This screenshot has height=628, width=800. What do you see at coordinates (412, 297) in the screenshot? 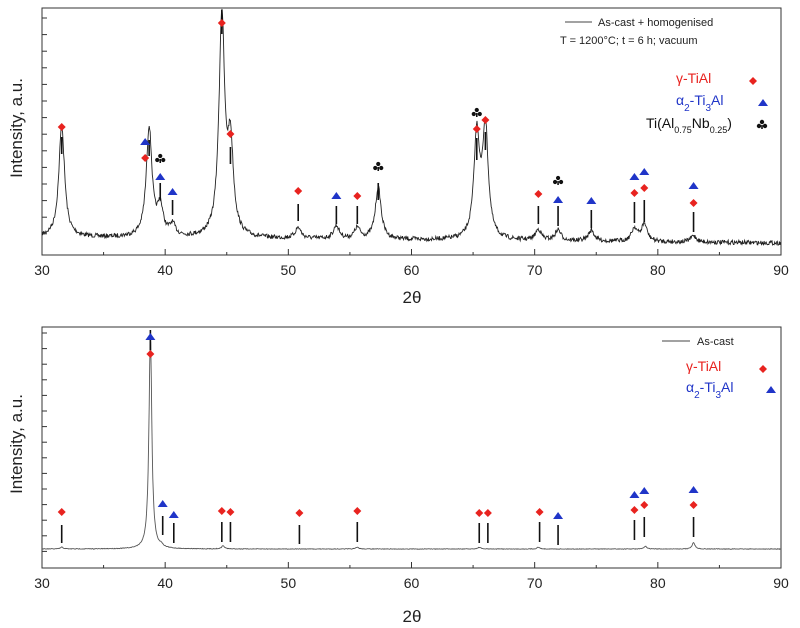
I see `top-x-axis-title: 2θ` at bounding box center [412, 297].